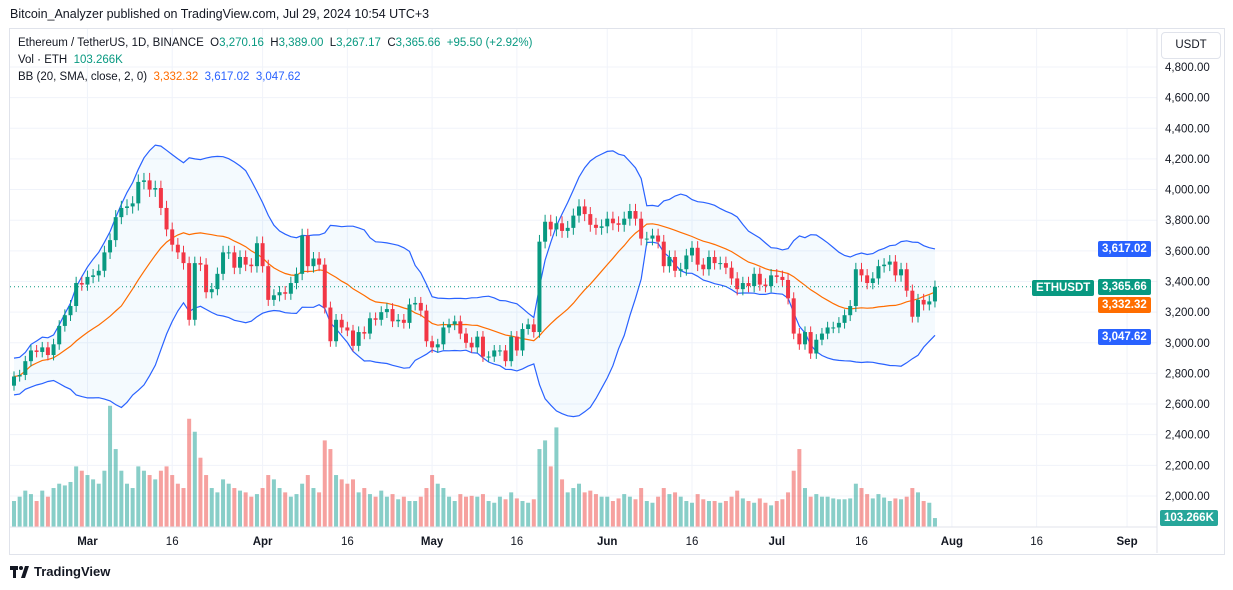 The height and width of the screenshot is (590, 1233). I want to click on volume-label: Vol · ETH, so click(43, 60).